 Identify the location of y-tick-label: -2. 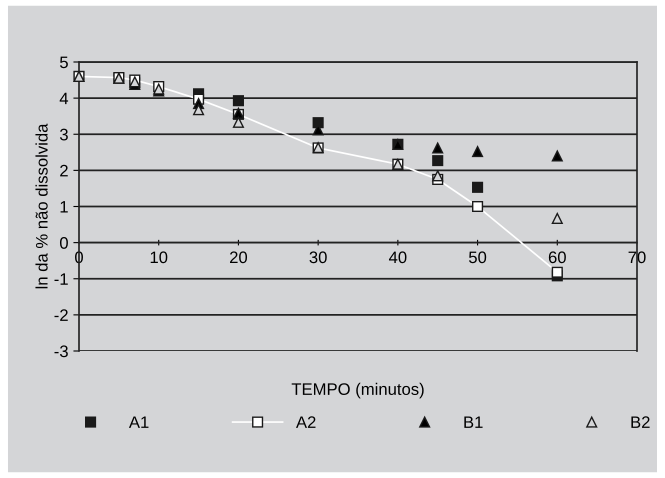
(61, 315).